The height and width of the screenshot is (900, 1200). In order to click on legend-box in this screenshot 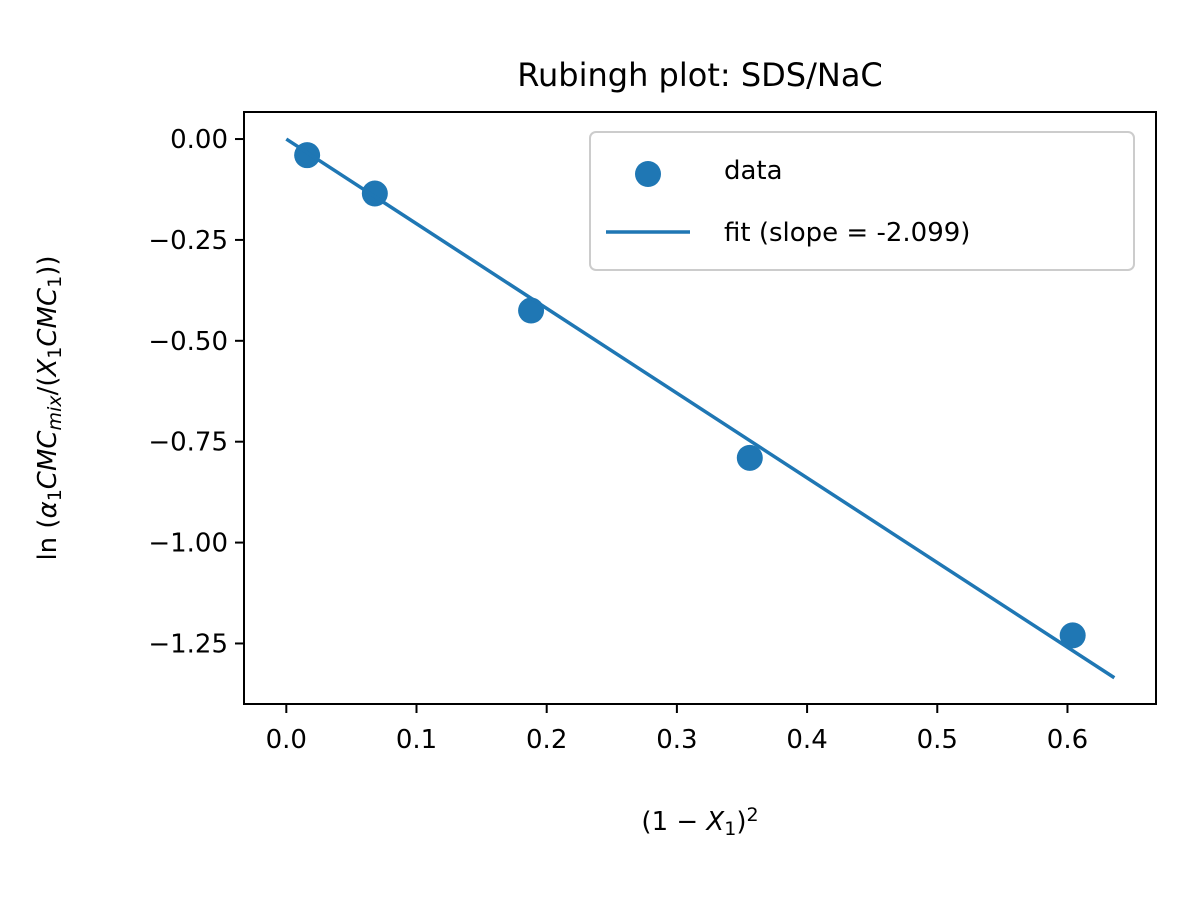, I will do `click(862, 201)`.